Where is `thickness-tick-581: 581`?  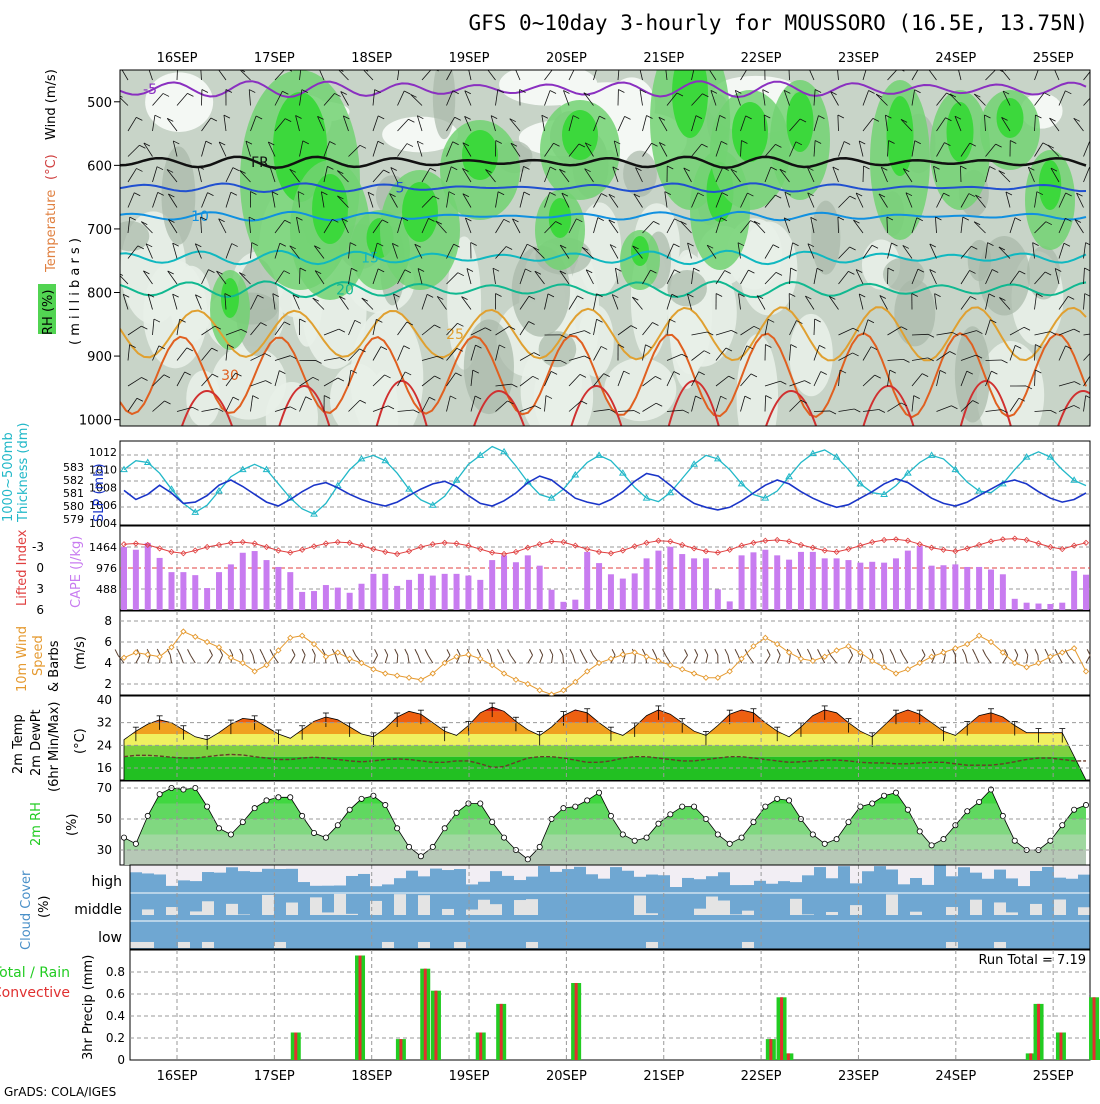 thickness-tick-581: 581 is located at coordinates (73, 493).